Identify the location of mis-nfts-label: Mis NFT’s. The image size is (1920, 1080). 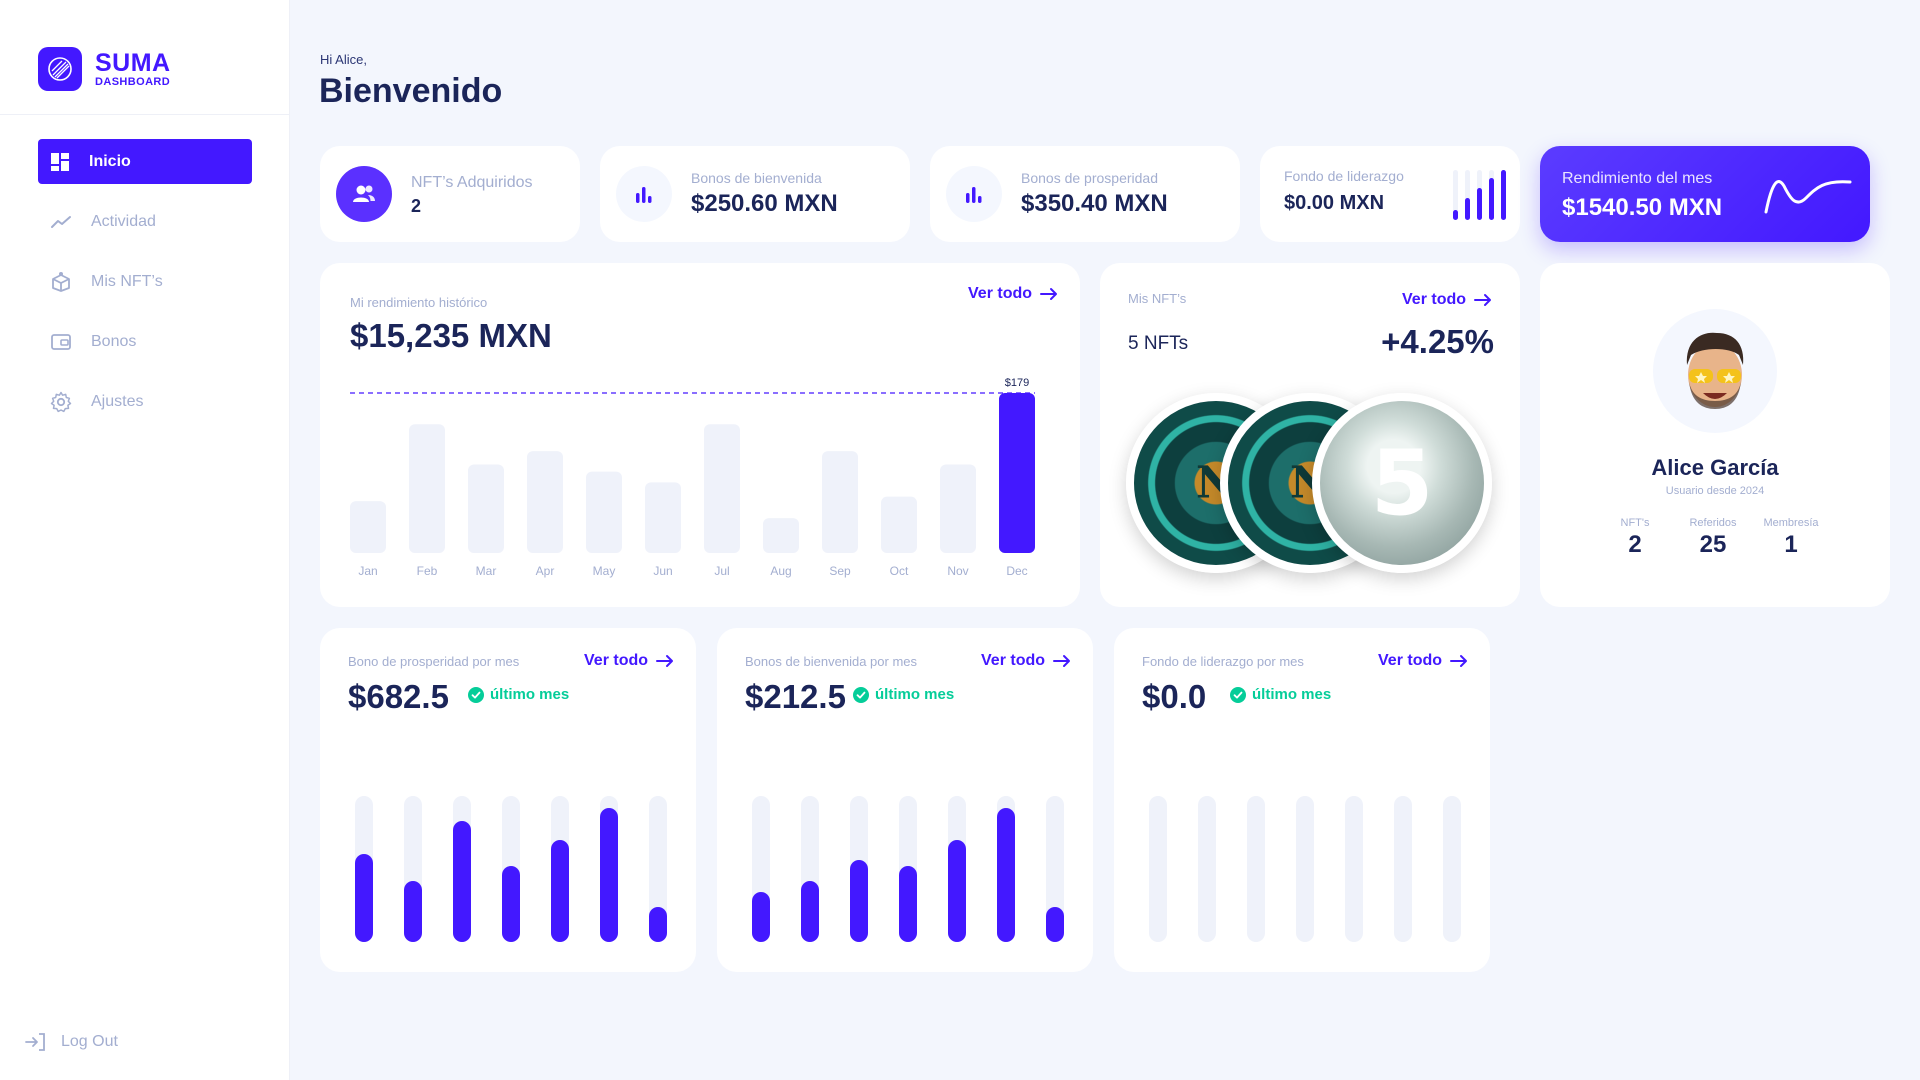
(1157, 298).